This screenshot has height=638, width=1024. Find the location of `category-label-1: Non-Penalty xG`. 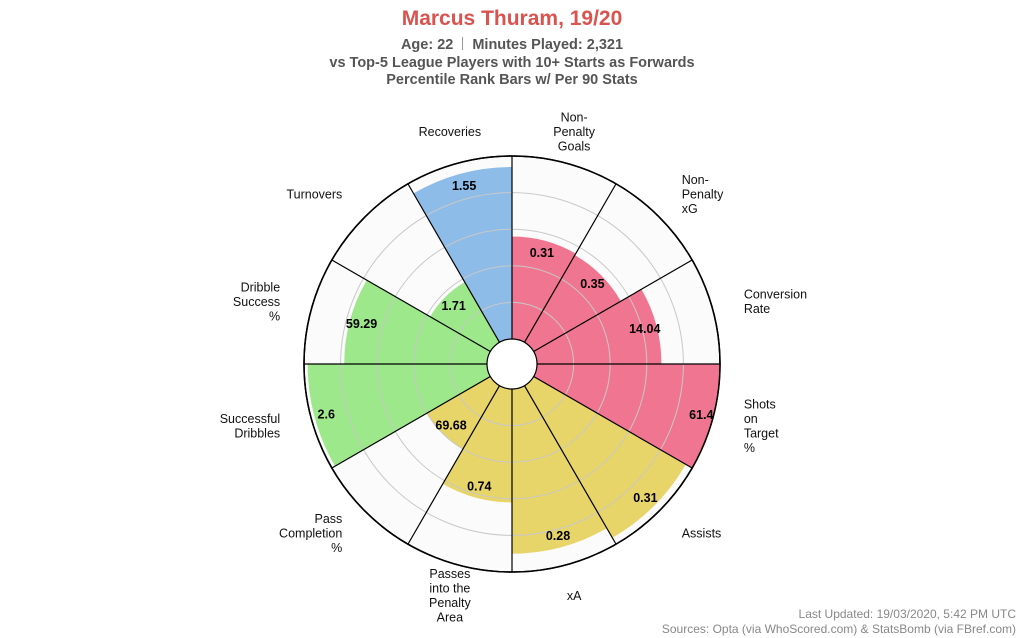

category-label-1: Non-Penalty xG is located at coordinates (703, 194).